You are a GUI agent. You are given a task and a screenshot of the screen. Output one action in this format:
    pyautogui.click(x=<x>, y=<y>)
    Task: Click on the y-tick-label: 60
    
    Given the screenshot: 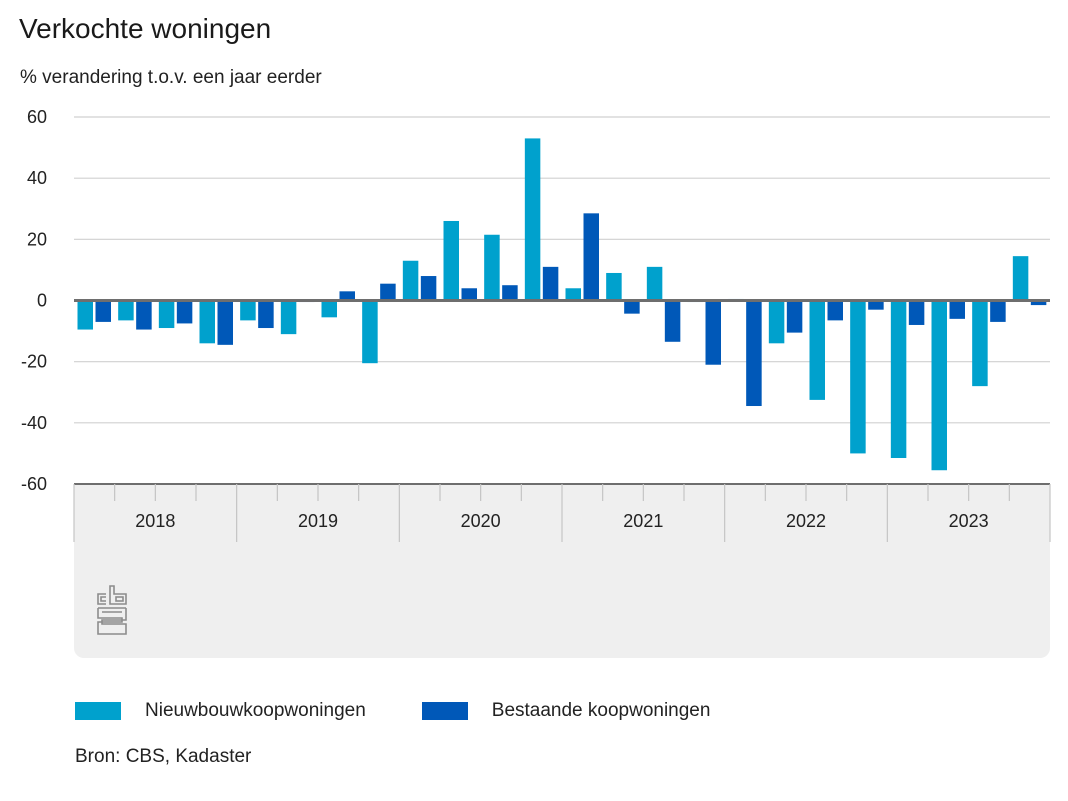 What is the action you would take?
    pyautogui.click(x=37, y=117)
    